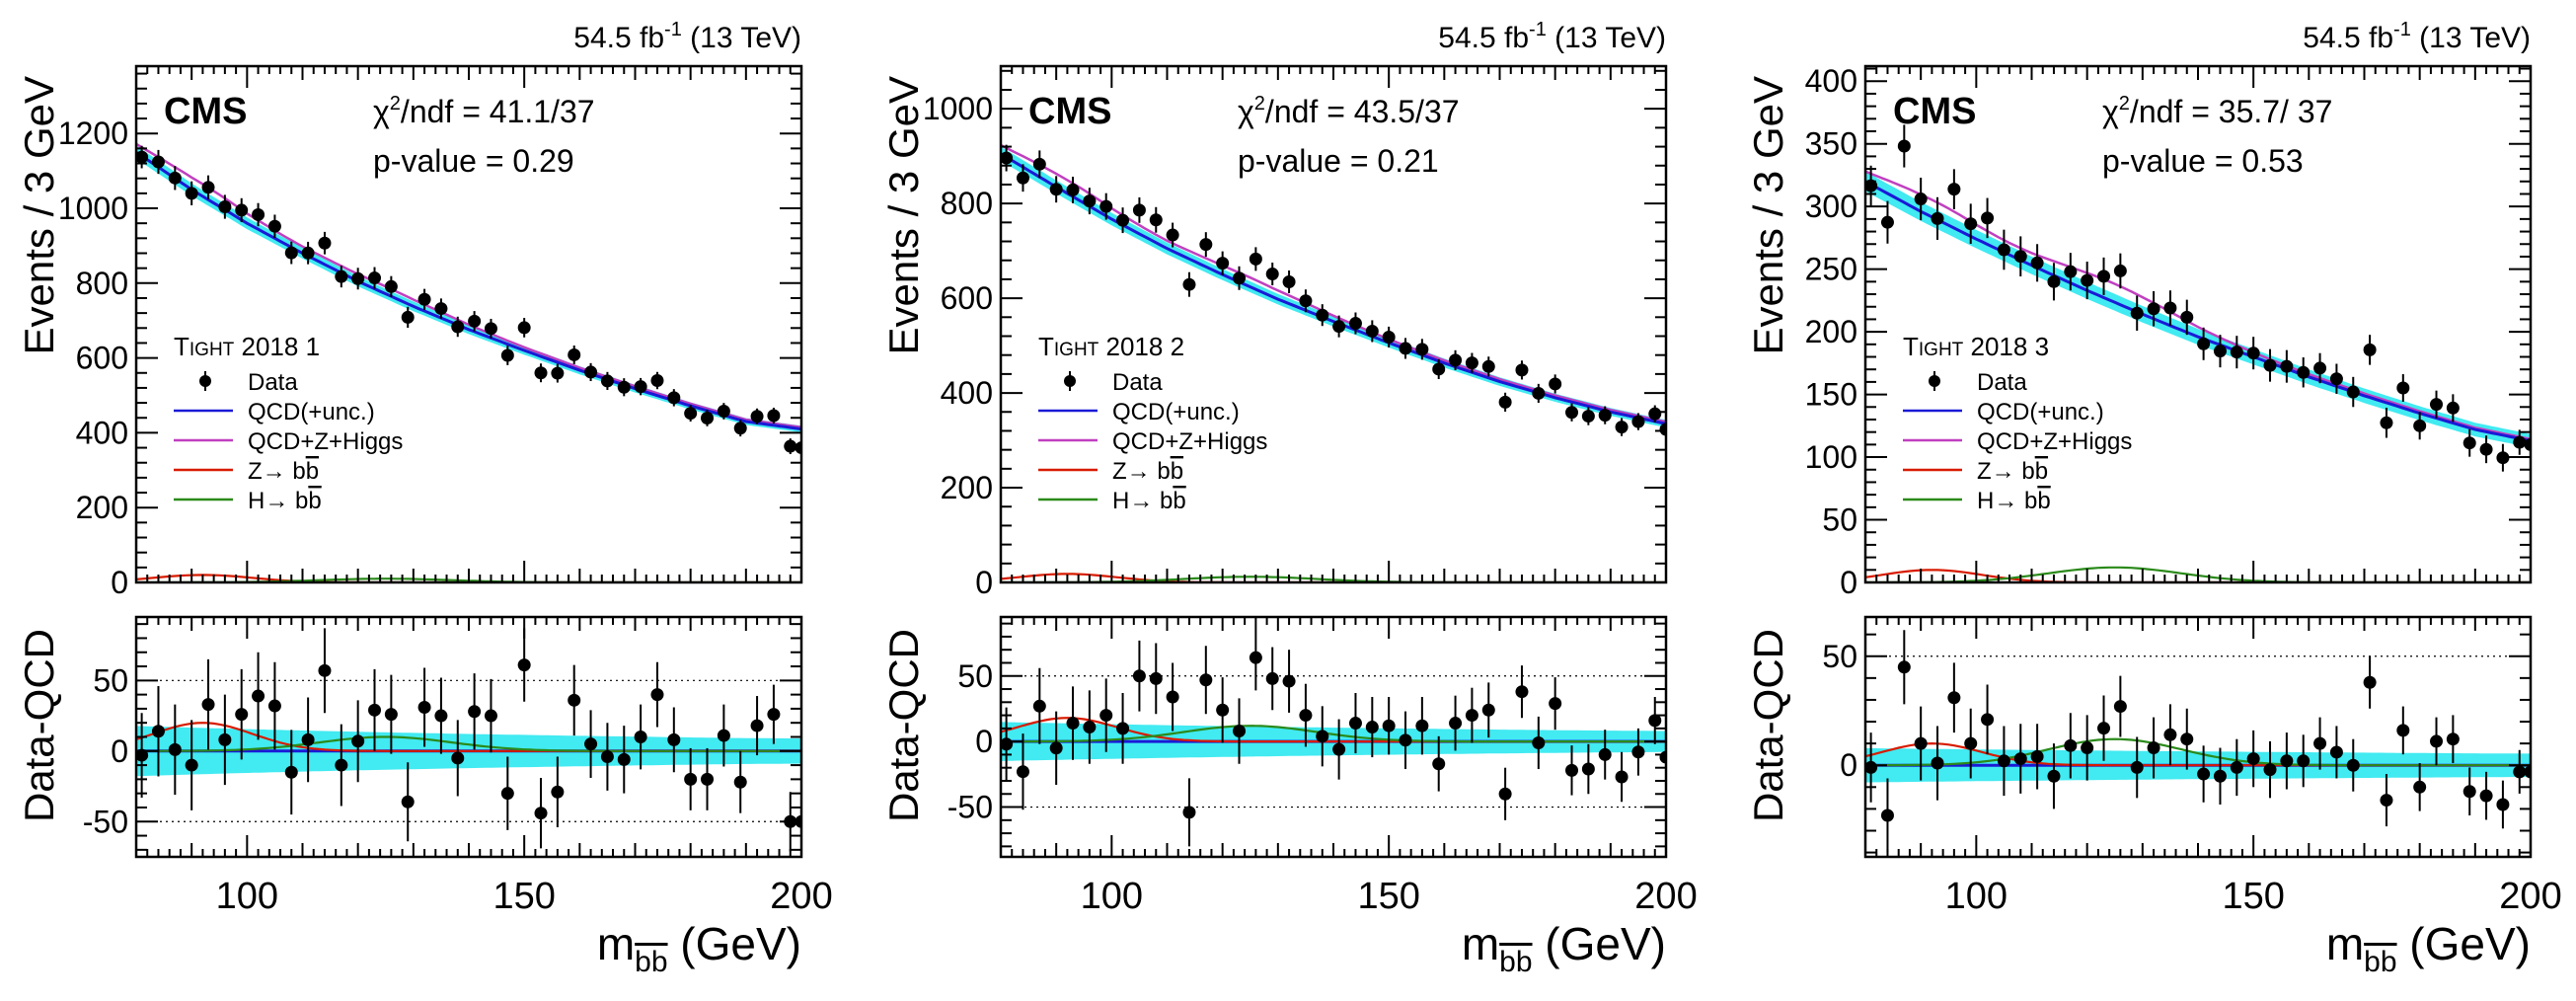 The width and height of the screenshot is (2576, 1001). What do you see at coordinates (1976, 896) in the screenshot?
I see `x-tick-label: 100` at bounding box center [1976, 896].